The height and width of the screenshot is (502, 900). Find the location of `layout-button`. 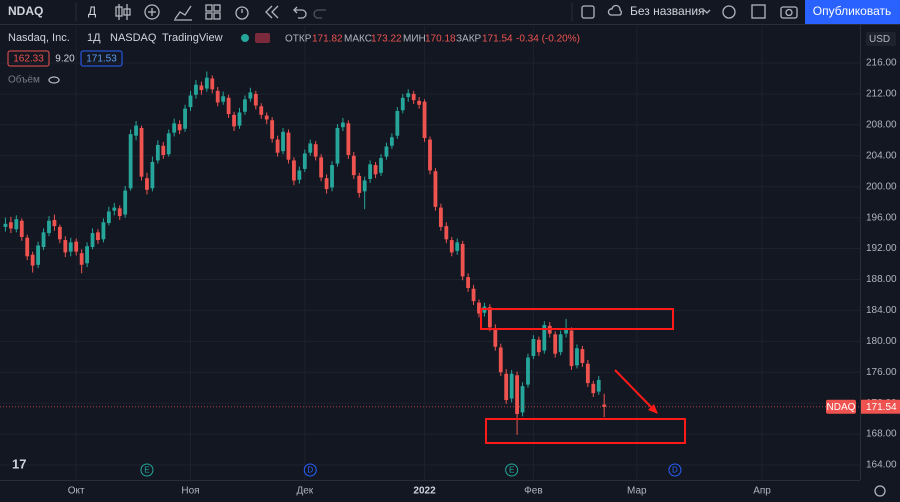

layout-button is located at coordinates (213, 12).